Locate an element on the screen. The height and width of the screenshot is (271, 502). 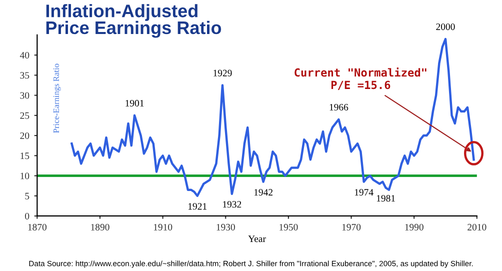
y-axis-title: Price-Earnings Ratio is located at coordinates (57, 98).